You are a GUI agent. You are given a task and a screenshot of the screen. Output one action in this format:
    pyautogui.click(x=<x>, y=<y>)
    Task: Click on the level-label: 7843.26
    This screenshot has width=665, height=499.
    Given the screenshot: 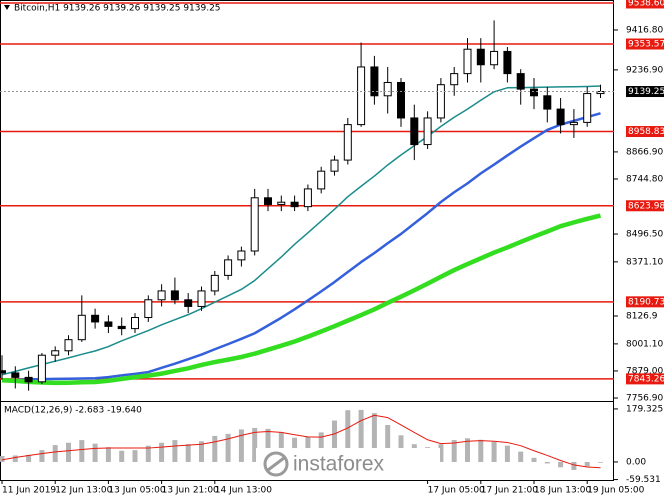 What is the action you would take?
    pyautogui.click(x=646, y=379)
    